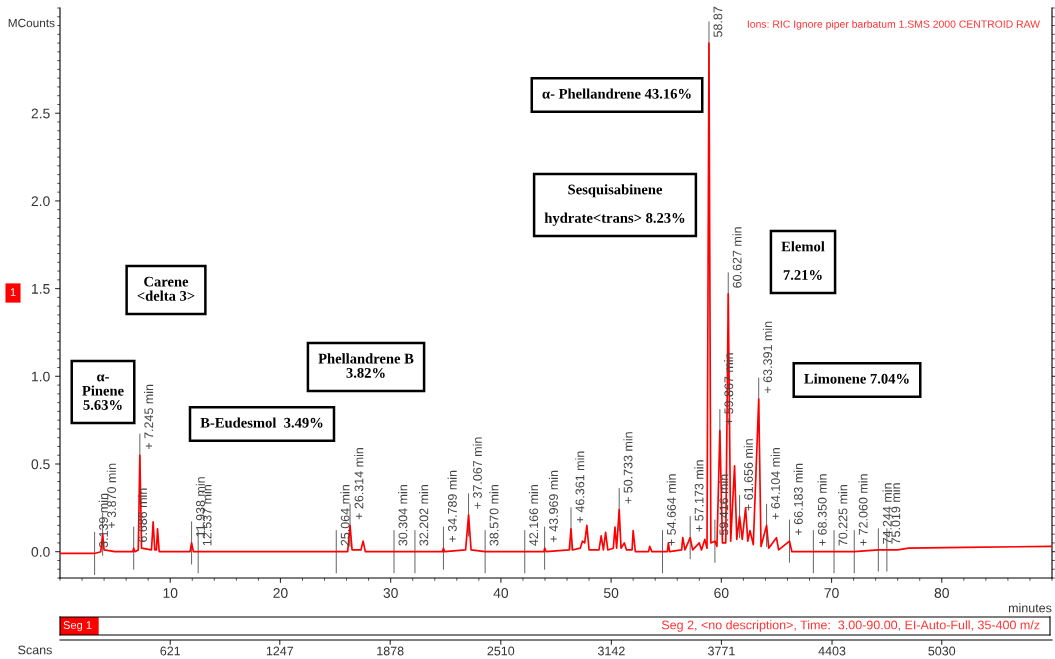  What do you see at coordinates (40, 552) in the screenshot?
I see `y-tick-label: 0.0` at bounding box center [40, 552].